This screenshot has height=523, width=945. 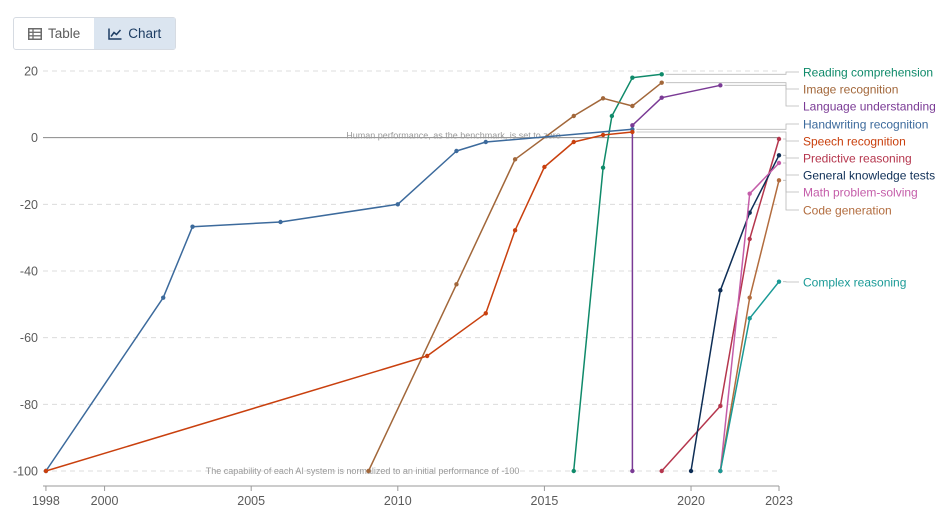 I want to click on y-tick-label: -60, so click(x=29, y=338).